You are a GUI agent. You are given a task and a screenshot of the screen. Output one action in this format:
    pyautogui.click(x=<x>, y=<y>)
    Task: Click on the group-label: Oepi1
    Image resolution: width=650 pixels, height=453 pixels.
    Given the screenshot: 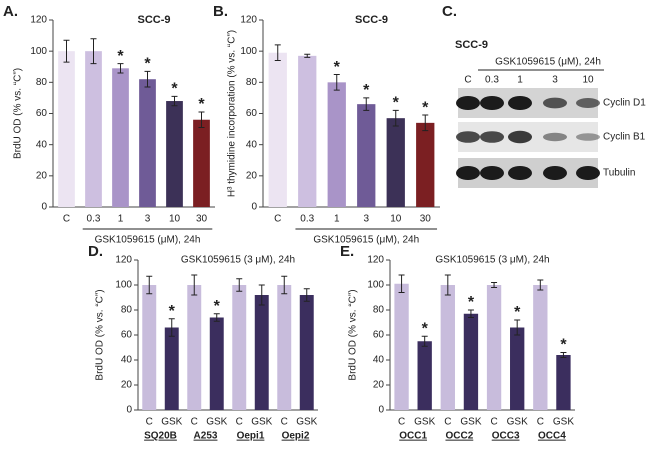 What is the action you would take?
    pyautogui.click(x=251, y=436)
    